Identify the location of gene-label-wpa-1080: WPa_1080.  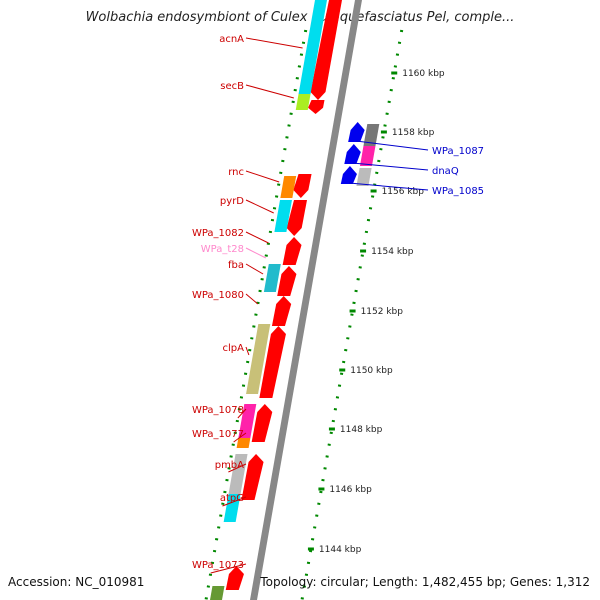
(218, 295).